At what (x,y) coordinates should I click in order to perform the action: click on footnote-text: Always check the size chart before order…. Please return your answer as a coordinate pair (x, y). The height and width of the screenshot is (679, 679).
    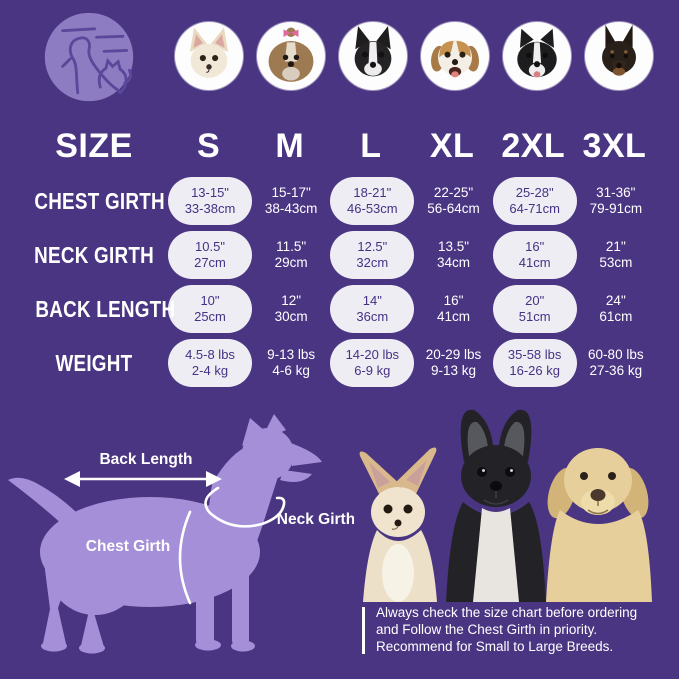
    Looking at the image, I should click on (506, 629).